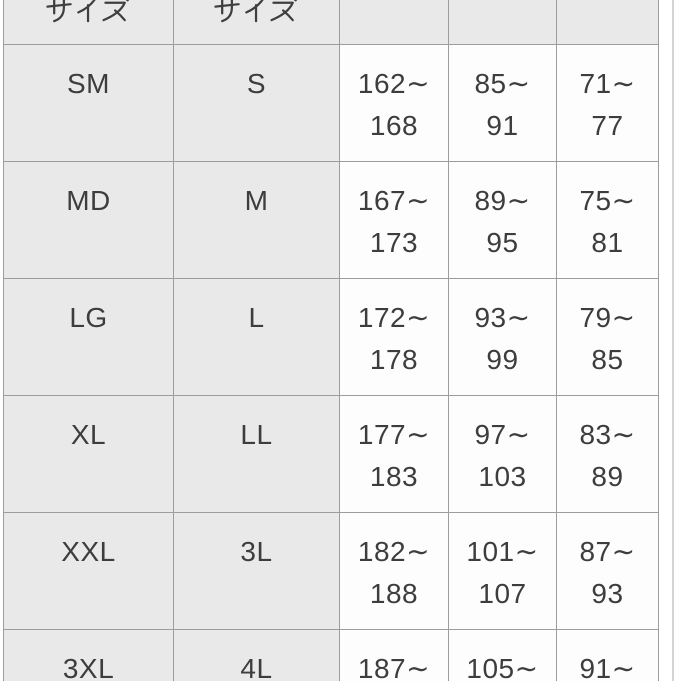 This screenshot has height=681, width=681. What do you see at coordinates (502, 220) in the screenshot?
I see `measurement-range-cell: 89∼ 95` at bounding box center [502, 220].